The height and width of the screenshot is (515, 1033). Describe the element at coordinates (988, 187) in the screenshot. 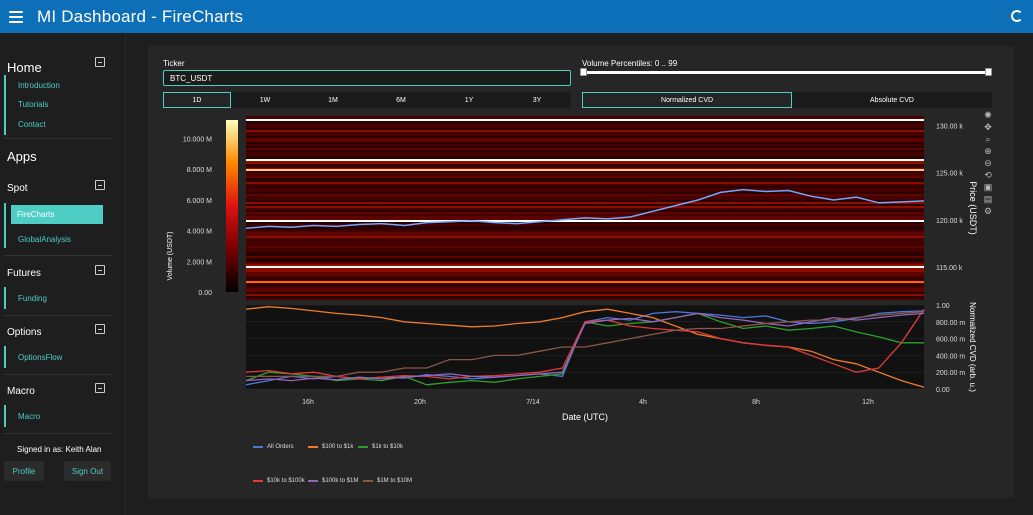

I see `save-icon: ▣` at that location.